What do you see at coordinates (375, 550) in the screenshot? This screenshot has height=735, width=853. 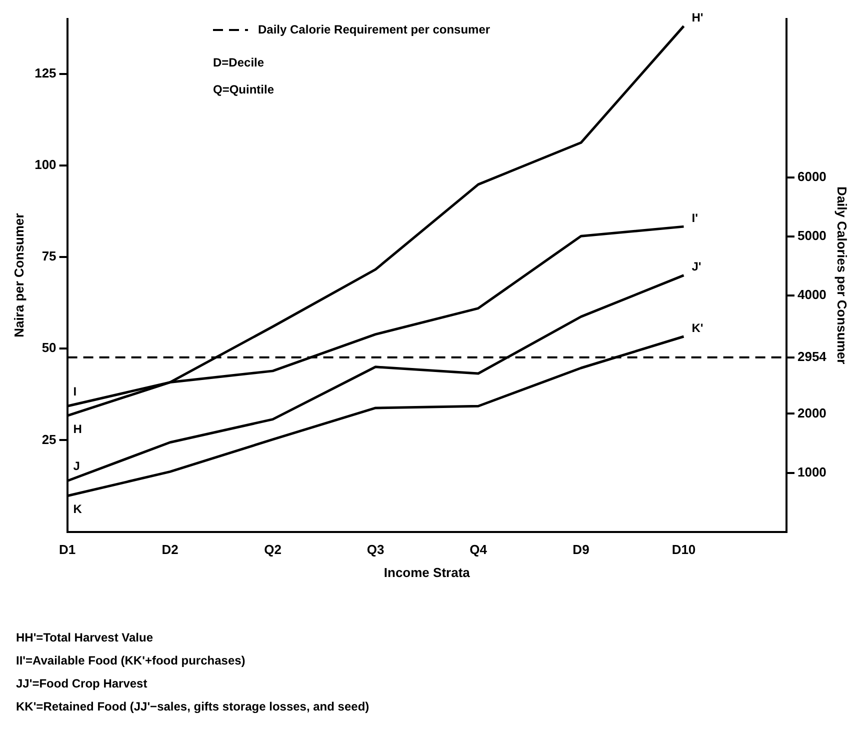 I see `x-tick-label: Q3` at bounding box center [375, 550].